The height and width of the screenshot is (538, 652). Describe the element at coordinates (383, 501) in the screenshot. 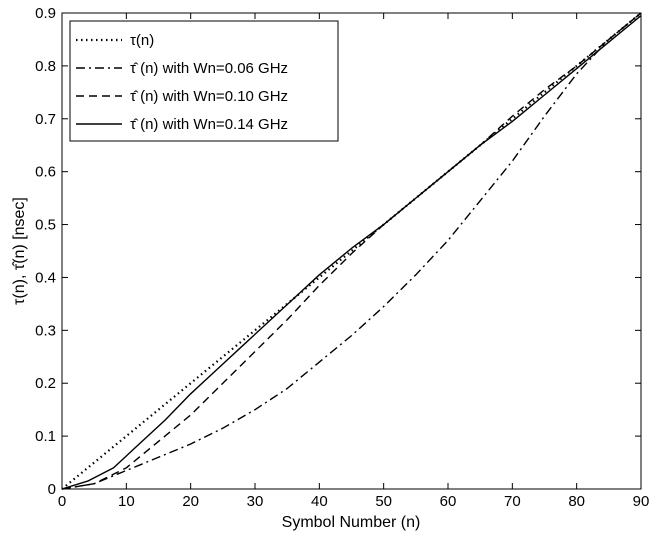

I see `x-tick-label: 50` at that location.